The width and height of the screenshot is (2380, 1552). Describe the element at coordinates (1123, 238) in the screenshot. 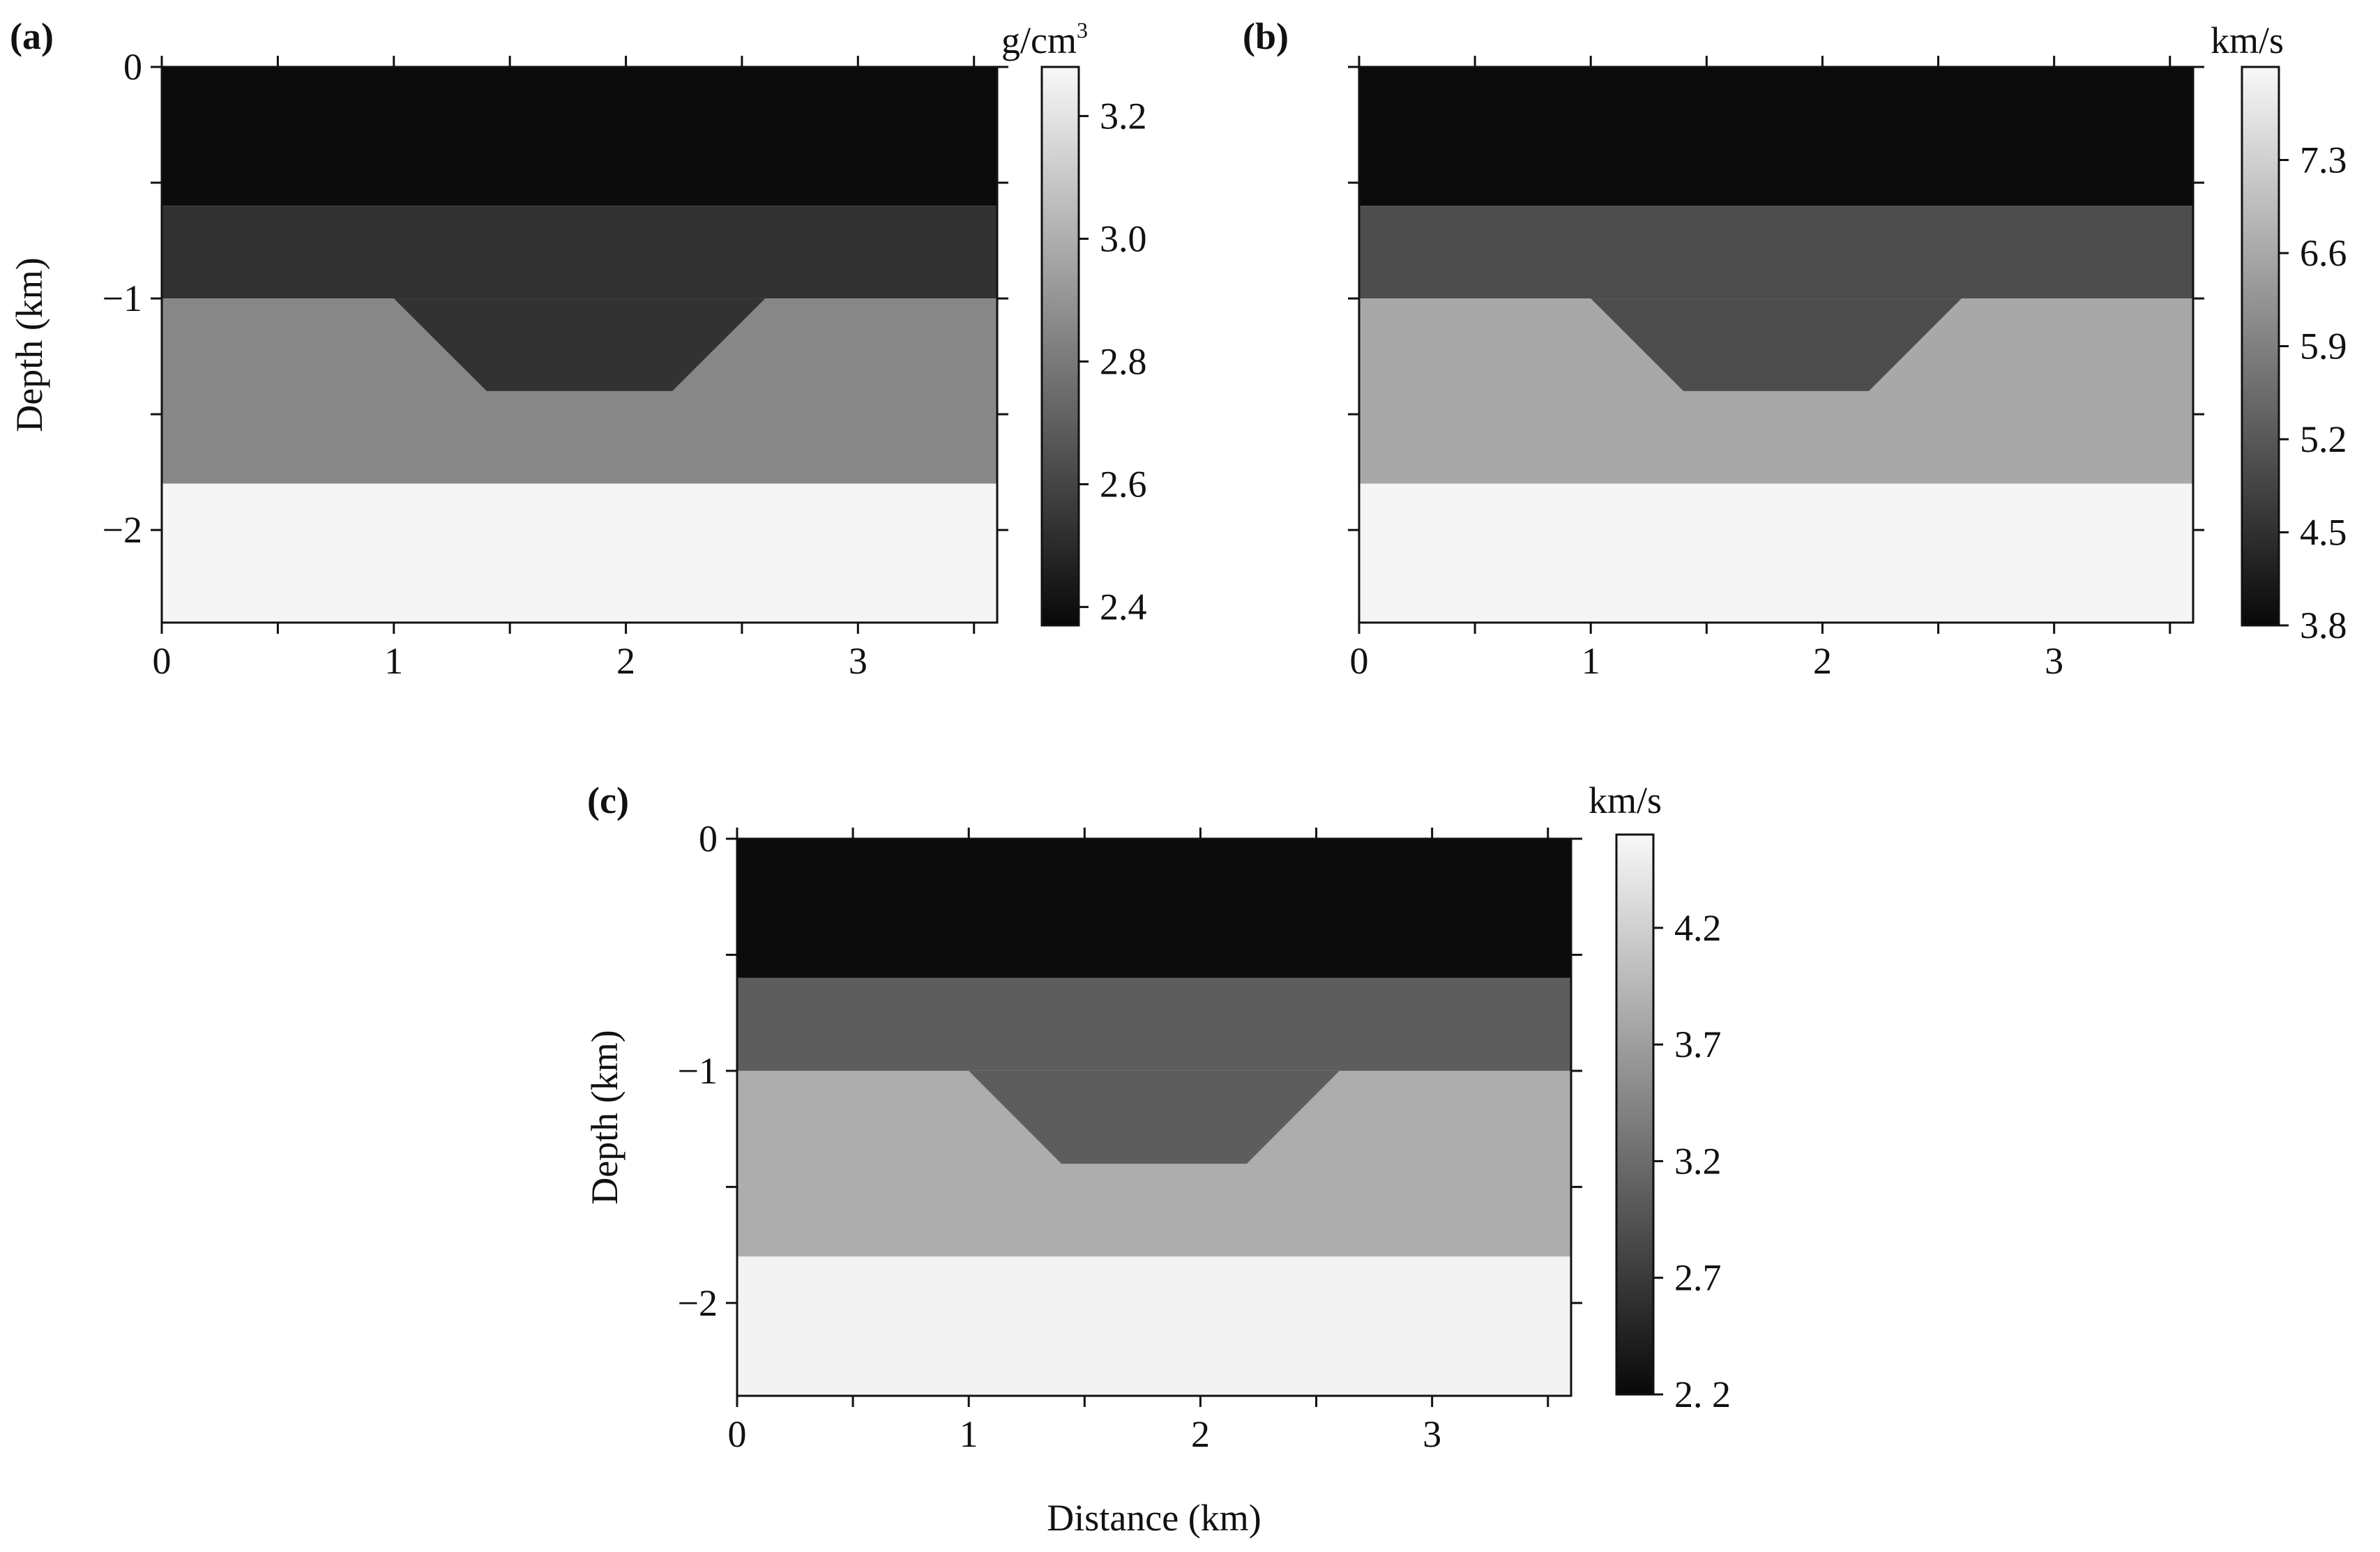

I see `colorbar-tick-label: 3.0` at that location.